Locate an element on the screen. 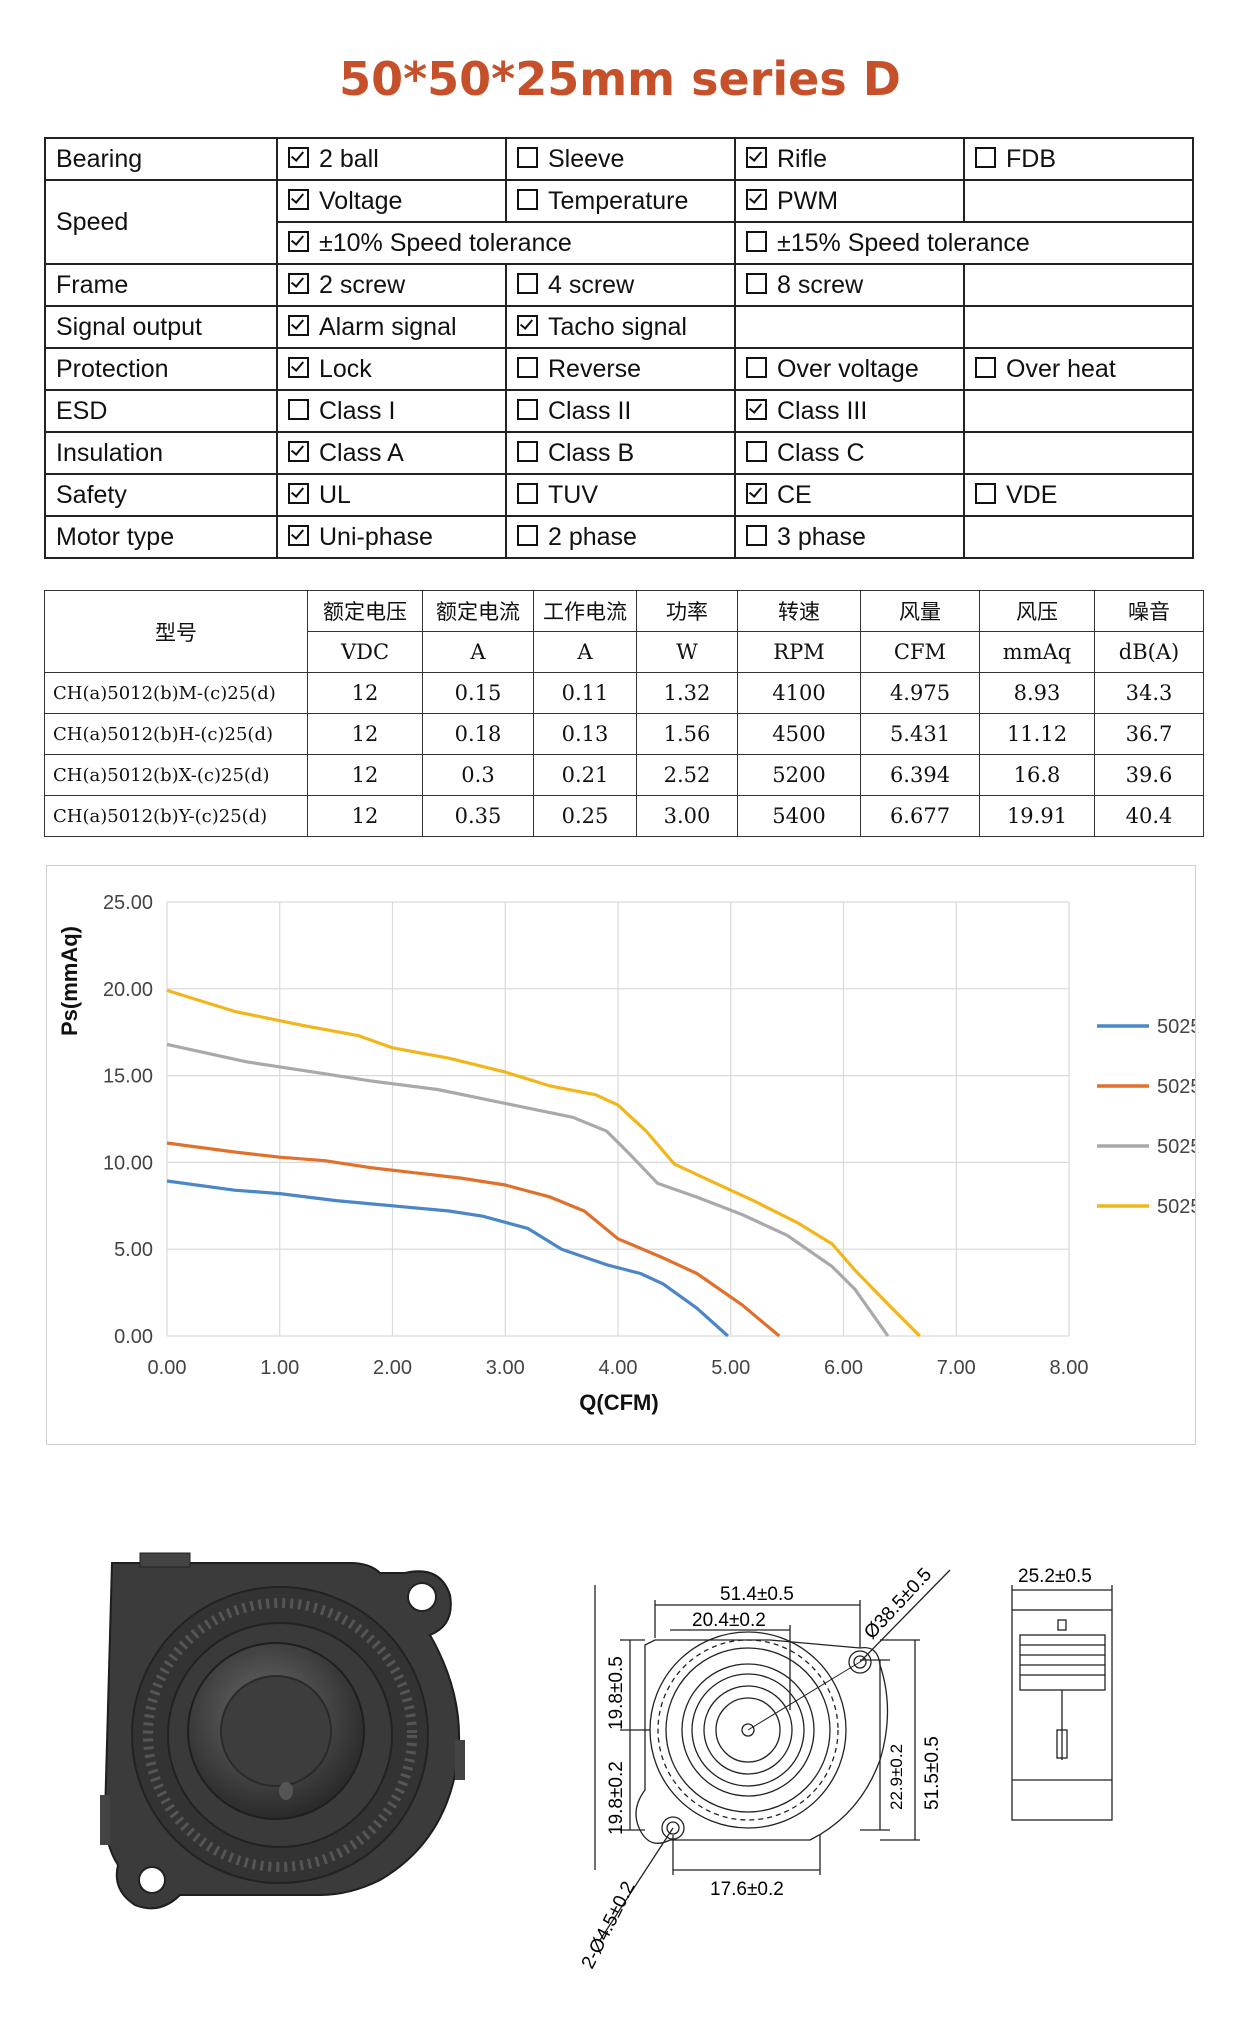 Image resolution: width=1240 pixels, height=2040 pixels. perf-value-cell: 19.91 is located at coordinates (1037, 816).